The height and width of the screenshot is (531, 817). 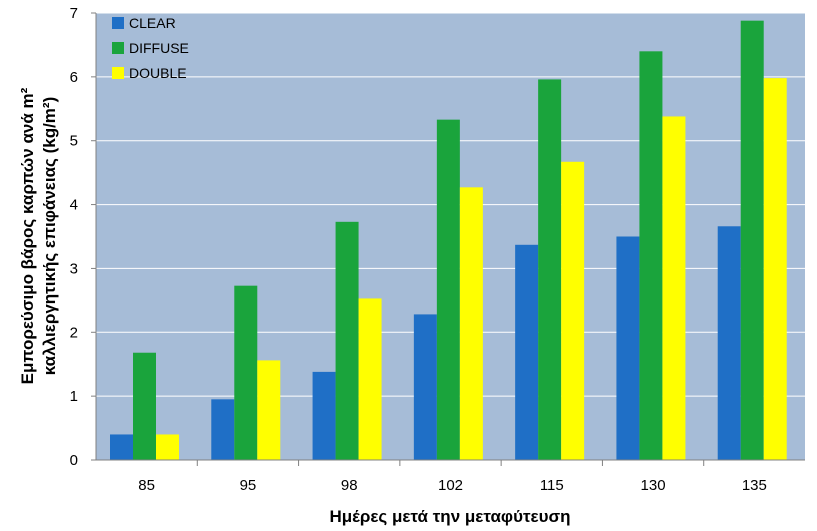 What do you see at coordinates (74, 268) in the screenshot?
I see `y-tick-label: 3` at bounding box center [74, 268].